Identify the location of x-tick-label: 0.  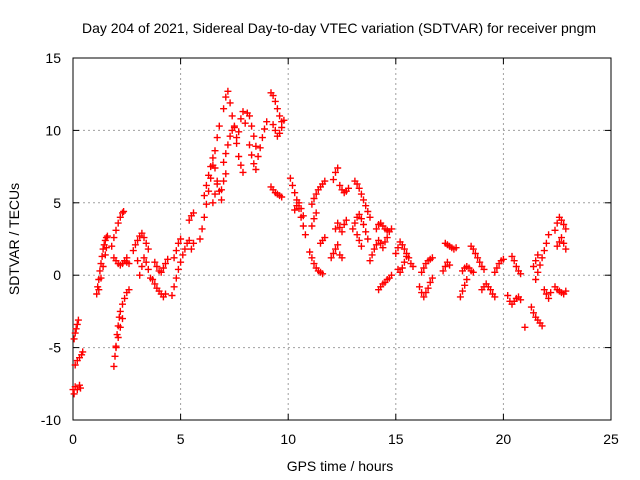
(73, 439).